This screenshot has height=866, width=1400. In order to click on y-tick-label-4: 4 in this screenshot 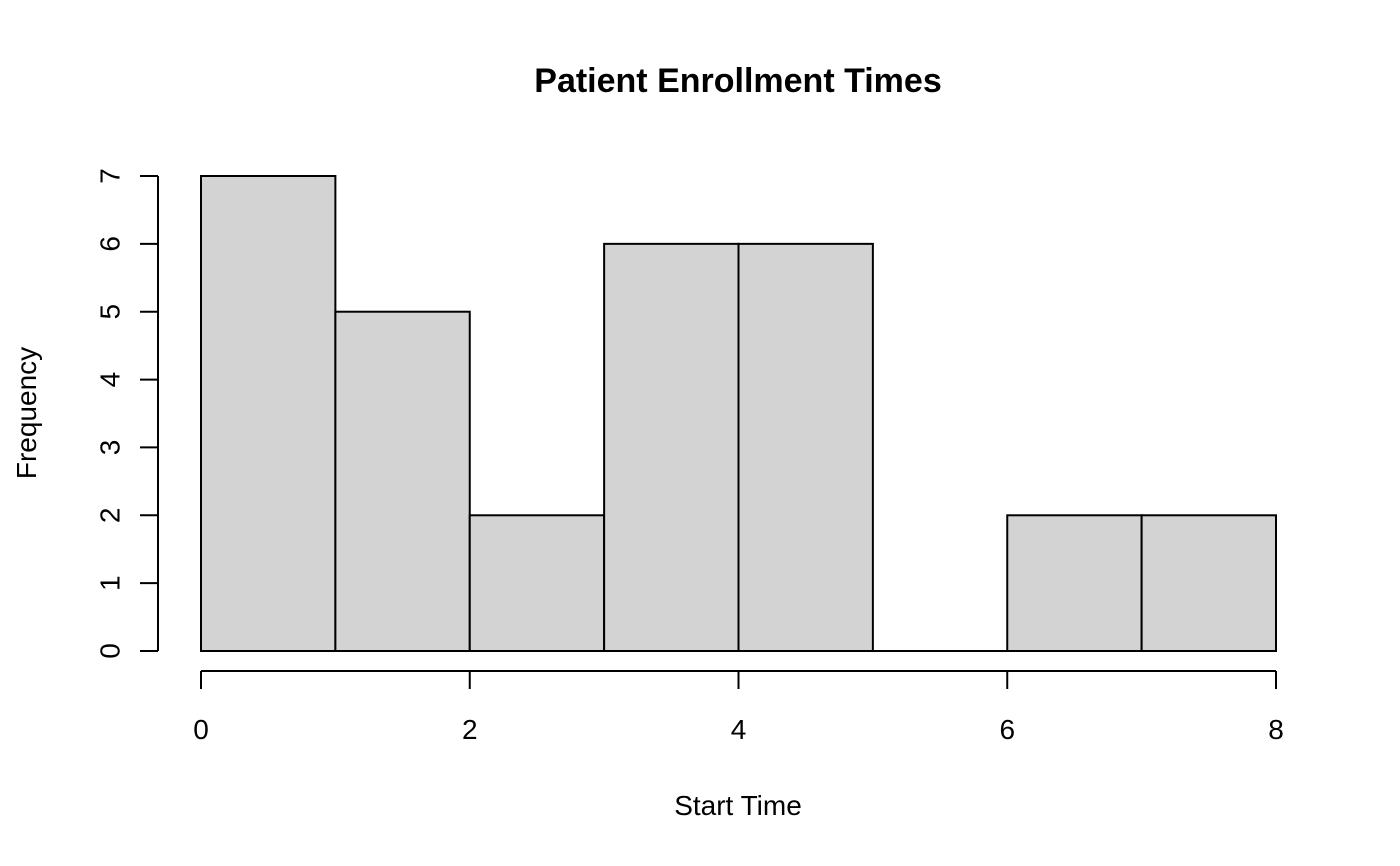, I will do `click(110, 380)`.